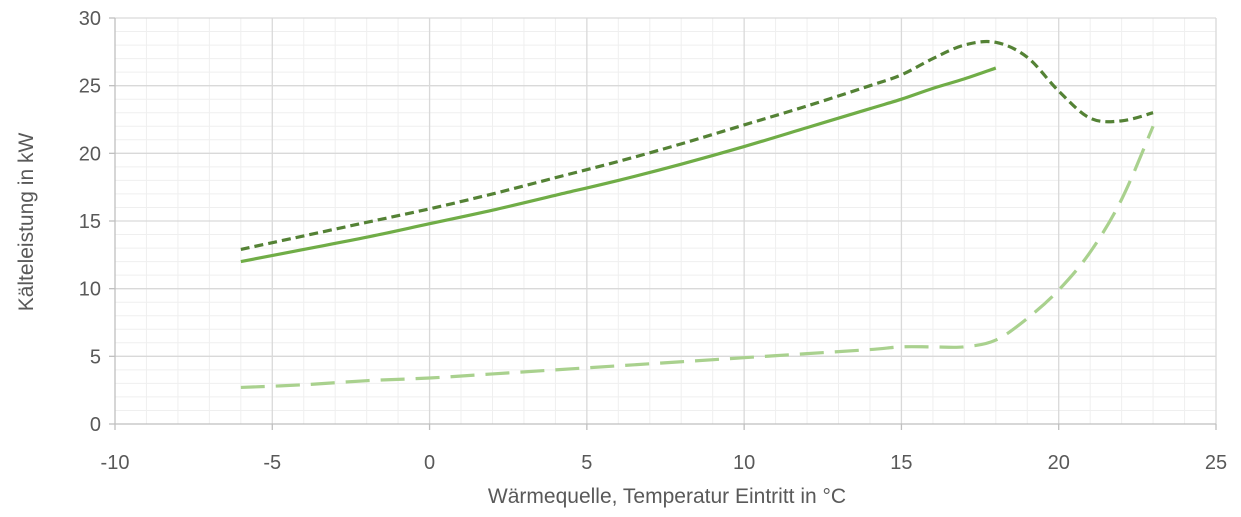 The image size is (1241, 517). Describe the element at coordinates (95, 357) in the screenshot. I see `y-tick-label: 5` at that location.